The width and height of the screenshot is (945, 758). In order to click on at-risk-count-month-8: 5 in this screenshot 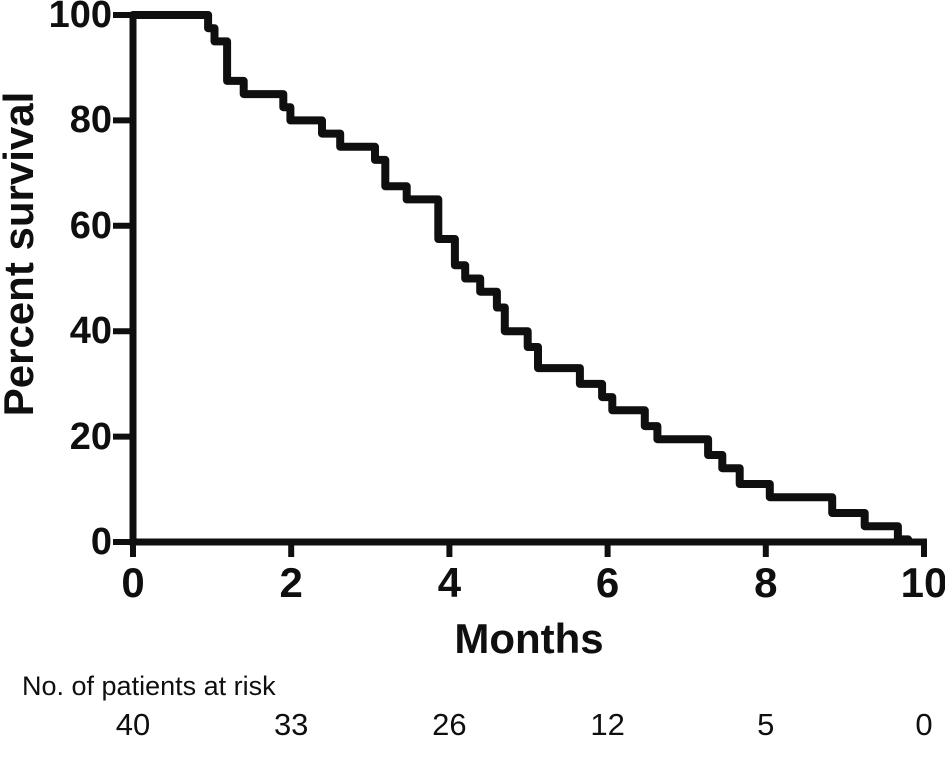, I will do `click(766, 724)`.